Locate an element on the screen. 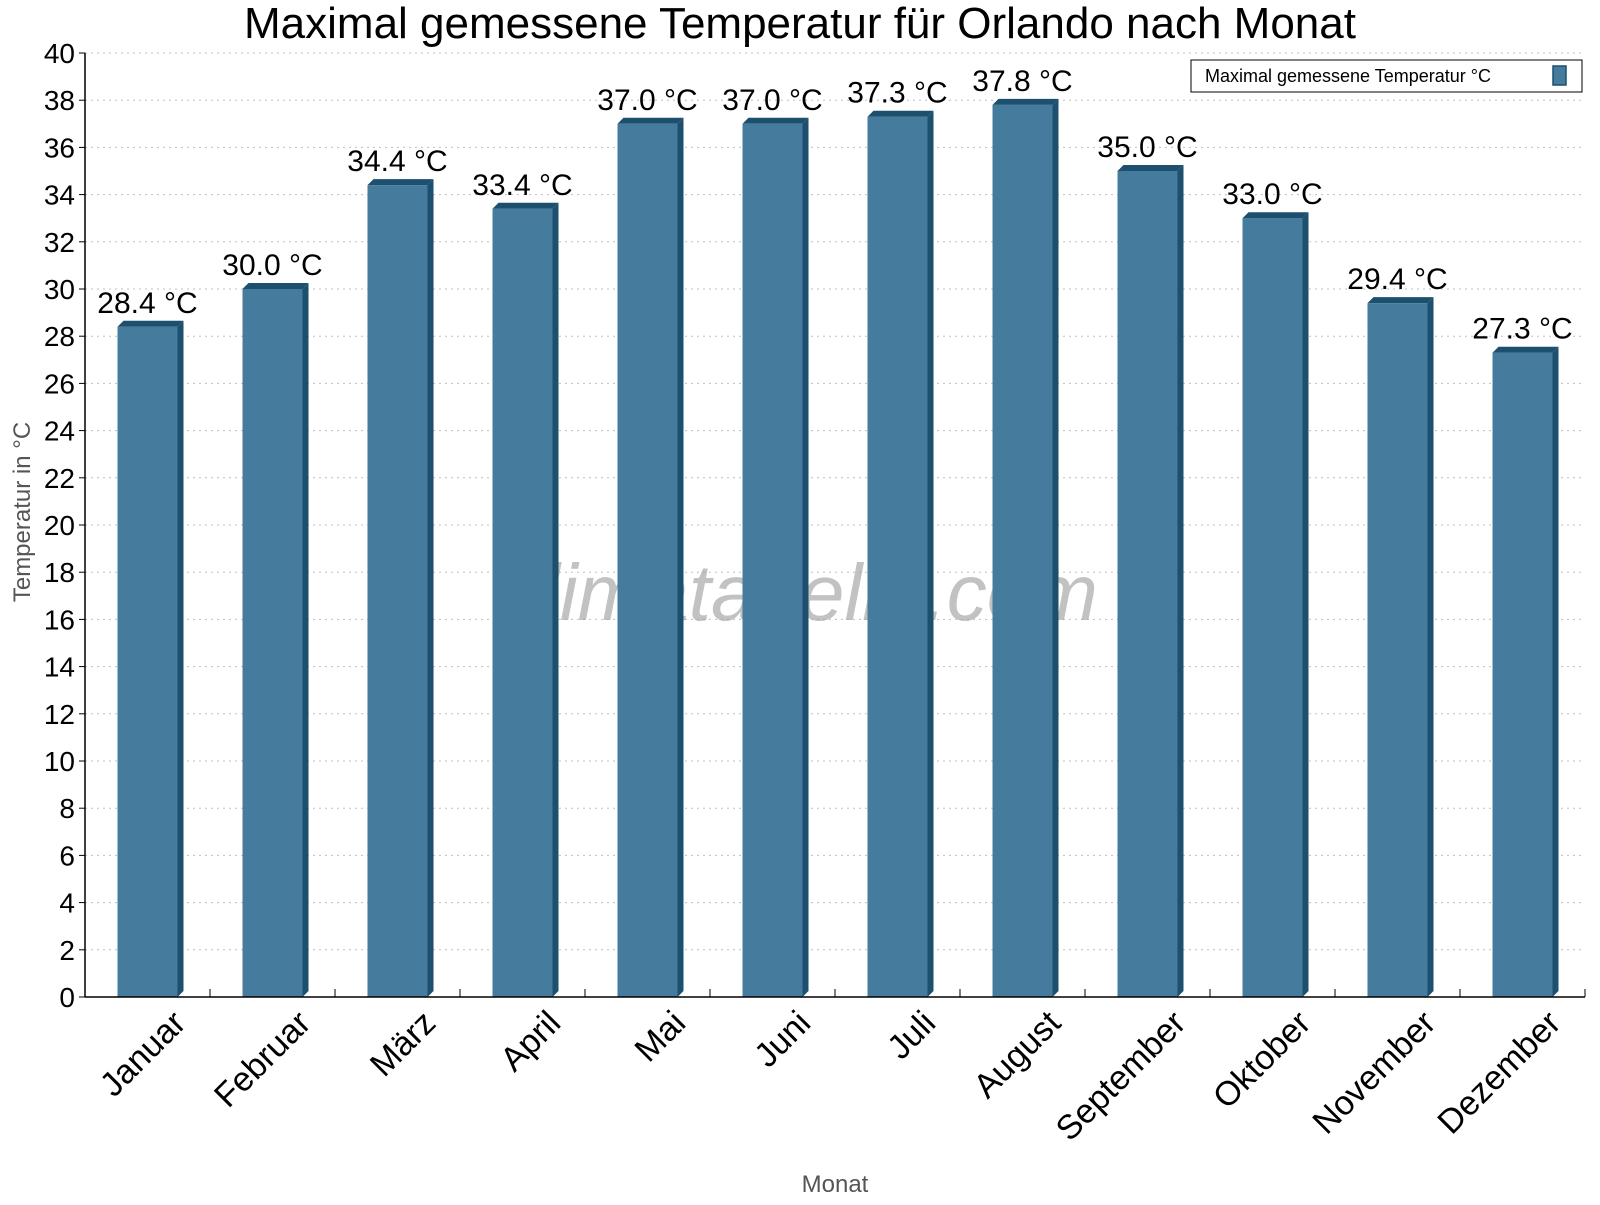 Image resolution: width=1600 pixels, height=1205 pixels. bar-März: 34.4 °C is located at coordinates (397, 571).